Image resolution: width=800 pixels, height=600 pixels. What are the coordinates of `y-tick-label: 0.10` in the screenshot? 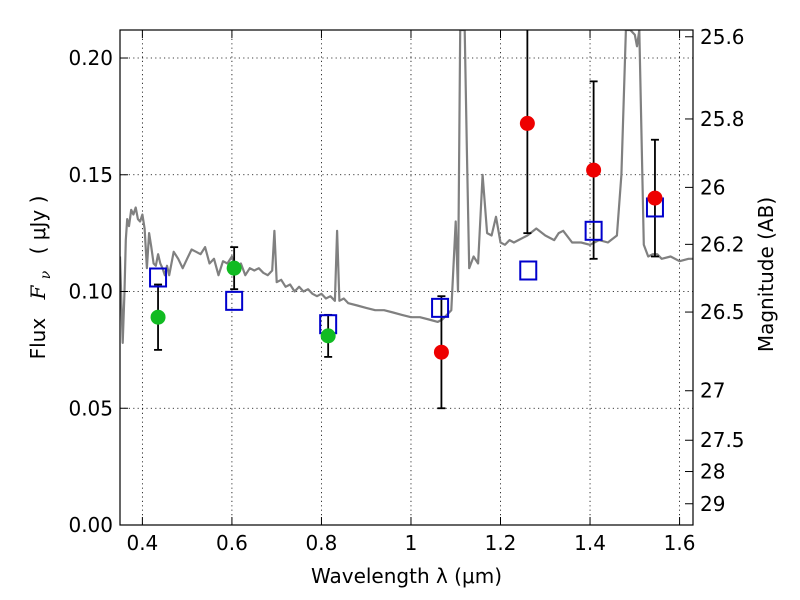 It's located at (90, 292).